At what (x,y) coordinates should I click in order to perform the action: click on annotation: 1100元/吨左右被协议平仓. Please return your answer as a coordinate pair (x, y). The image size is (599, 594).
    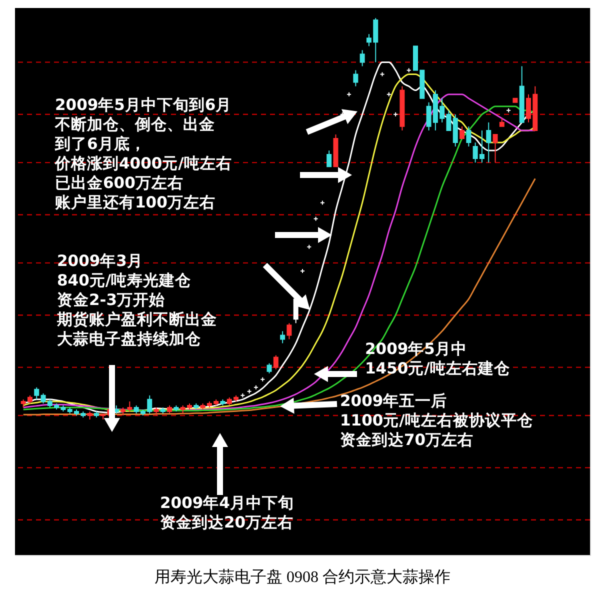
    Looking at the image, I should click on (437, 421).